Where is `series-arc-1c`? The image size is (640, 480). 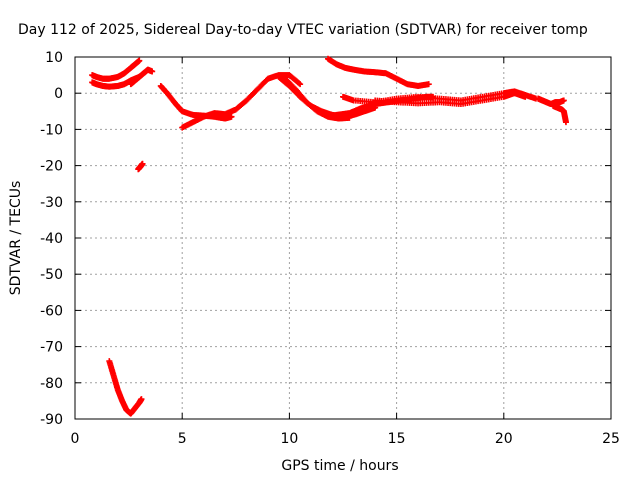
series-arc-1c is located at coordinates (141, 77).